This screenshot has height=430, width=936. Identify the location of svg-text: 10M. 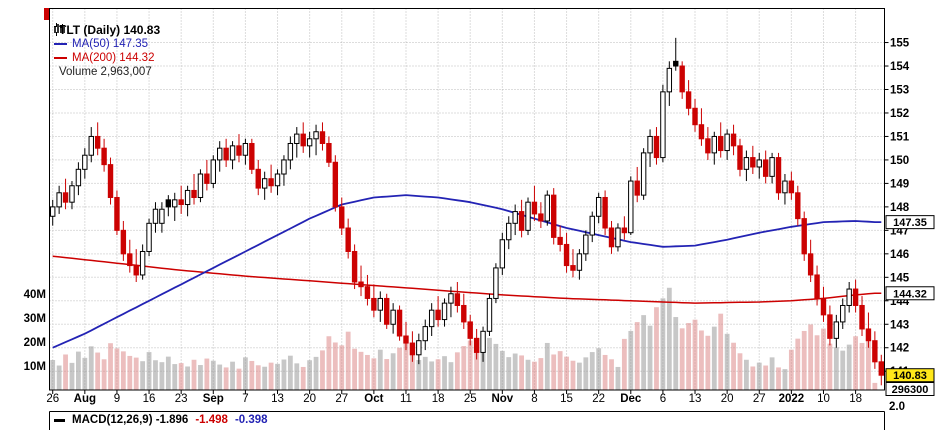
(35, 367).